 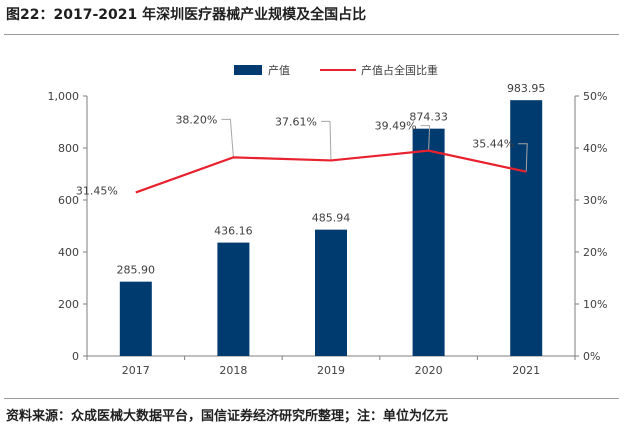 What do you see at coordinates (97, 190) in the screenshot?
I see `line-value-label: 31.45%` at bounding box center [97, 190].